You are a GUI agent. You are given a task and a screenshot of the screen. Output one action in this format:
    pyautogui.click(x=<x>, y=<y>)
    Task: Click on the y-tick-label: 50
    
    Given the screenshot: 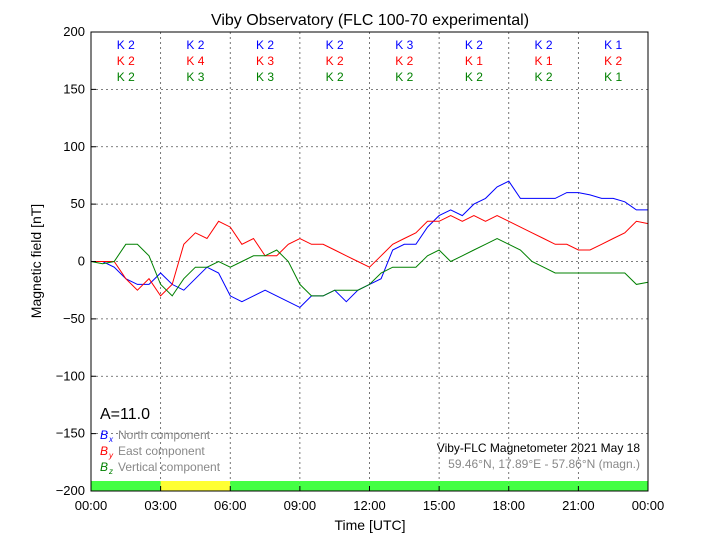 What is the action you would take?
    pyautogui.click(x=78, y=203)
    